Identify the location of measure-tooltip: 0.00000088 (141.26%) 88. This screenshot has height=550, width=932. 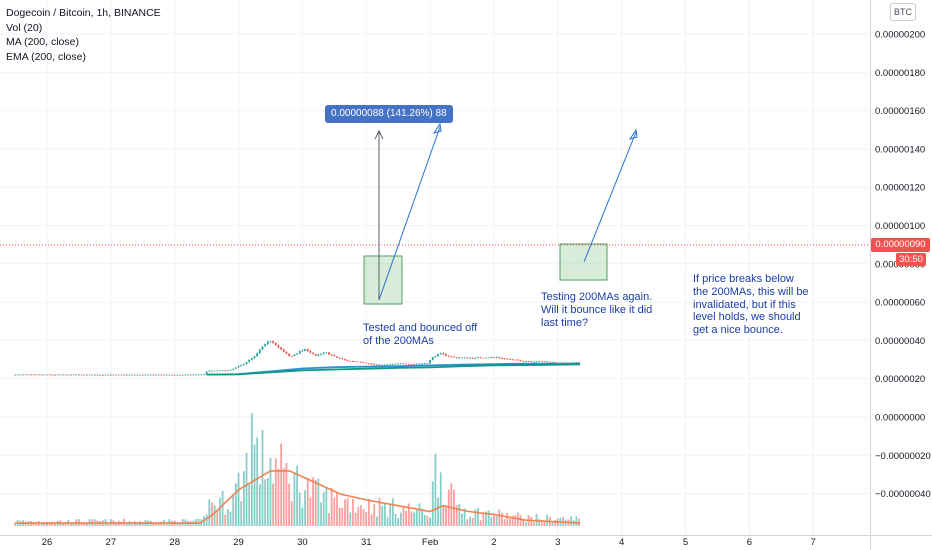
(389, 114).